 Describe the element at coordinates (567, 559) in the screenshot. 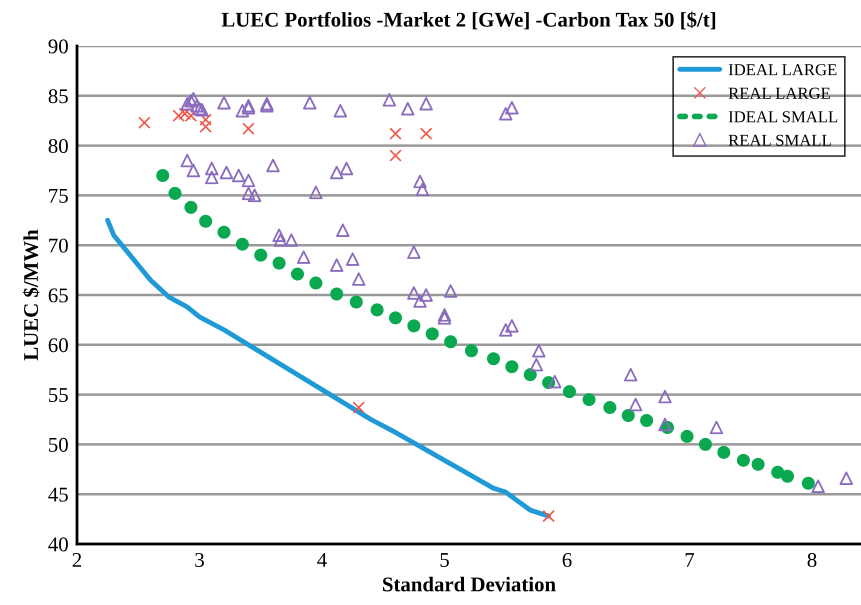

I see `x-tick-label: 6` at that location.